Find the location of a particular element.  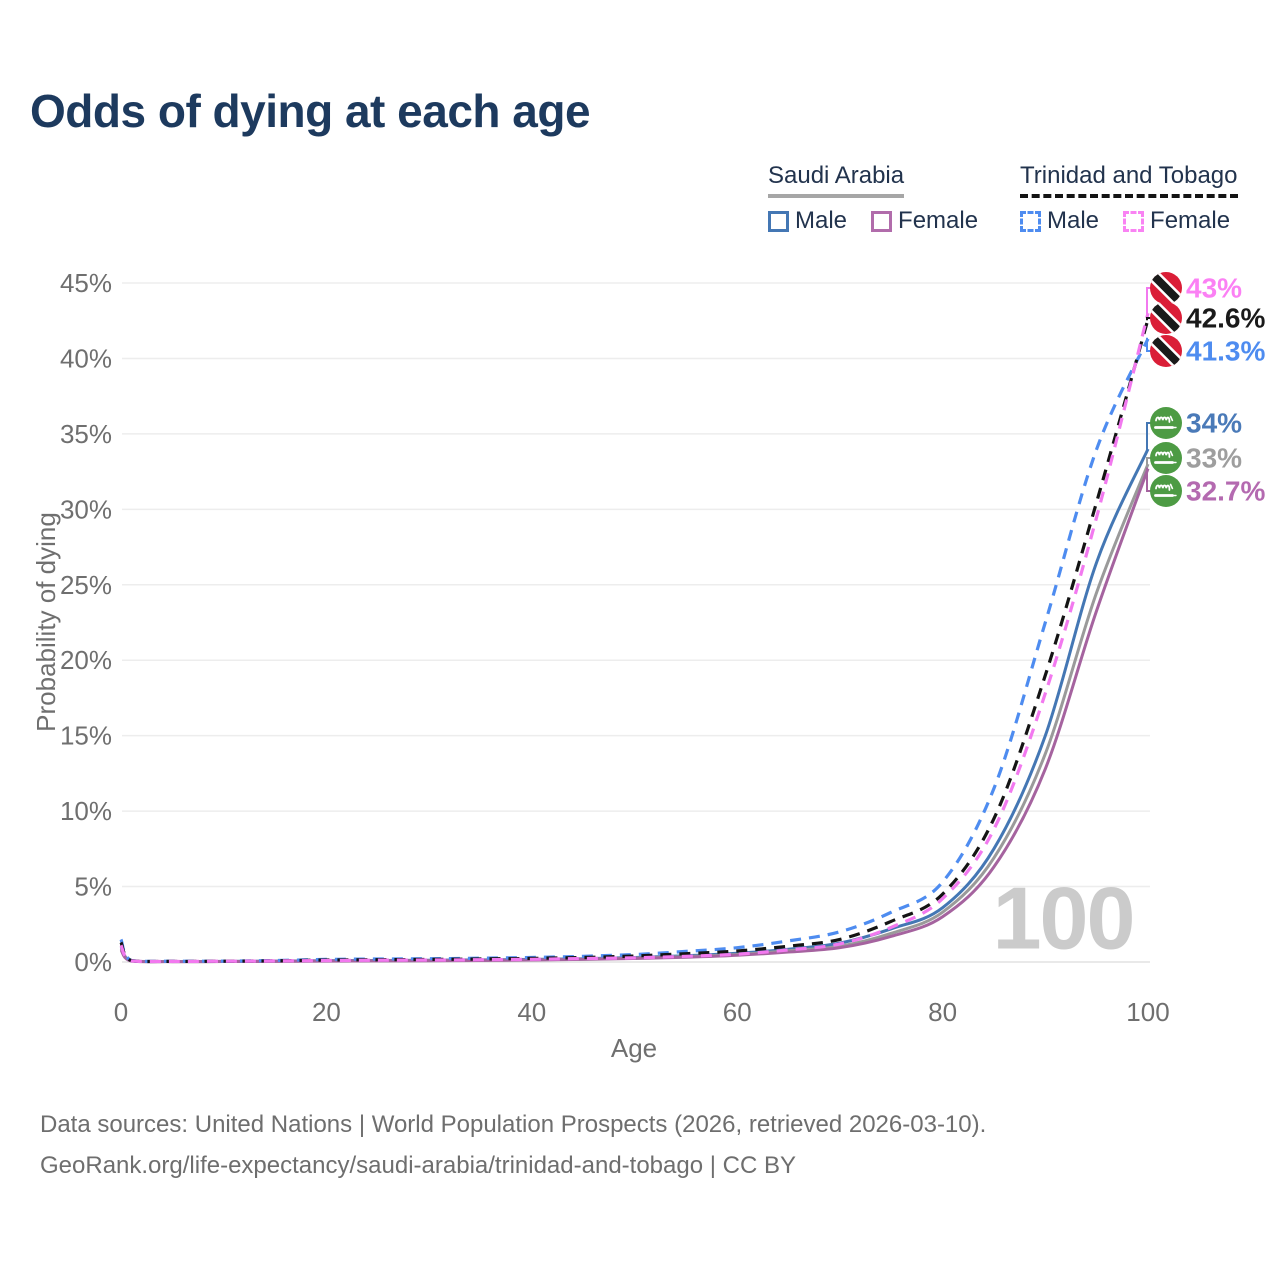

end-label-trinidad-and-tobago-female: 43% is located at coordinates (1214, 288).